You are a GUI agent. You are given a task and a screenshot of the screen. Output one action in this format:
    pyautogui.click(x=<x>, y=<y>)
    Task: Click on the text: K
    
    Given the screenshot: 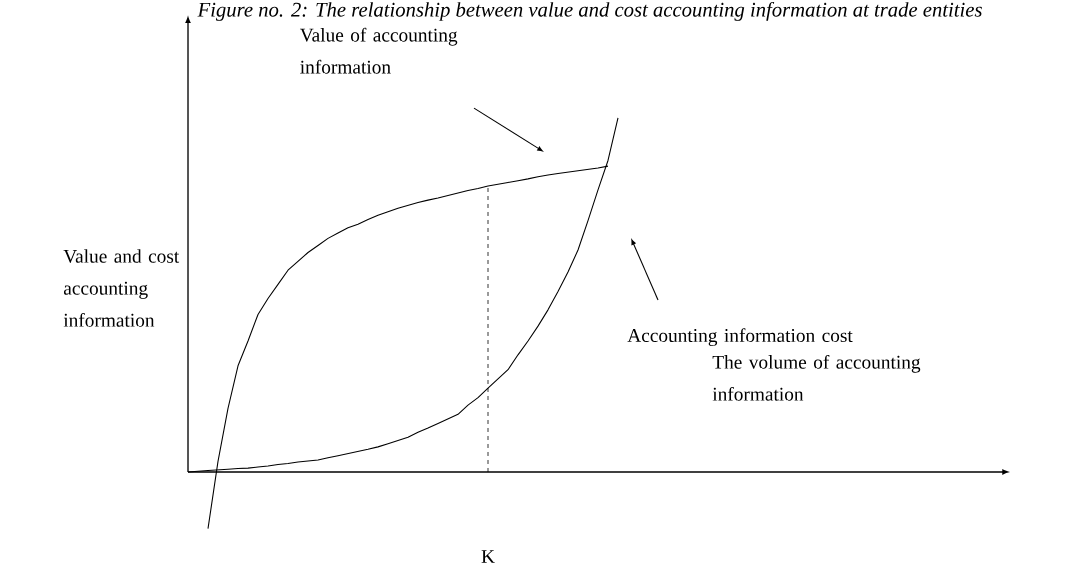 What is the action you would take?
    pyautogui.click(x=488, y=556)
    